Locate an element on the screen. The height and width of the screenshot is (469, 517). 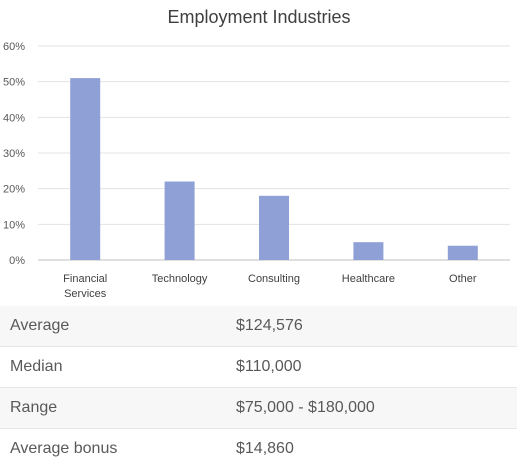
stat-label: Average bonus is located at coordinates (64, 448).